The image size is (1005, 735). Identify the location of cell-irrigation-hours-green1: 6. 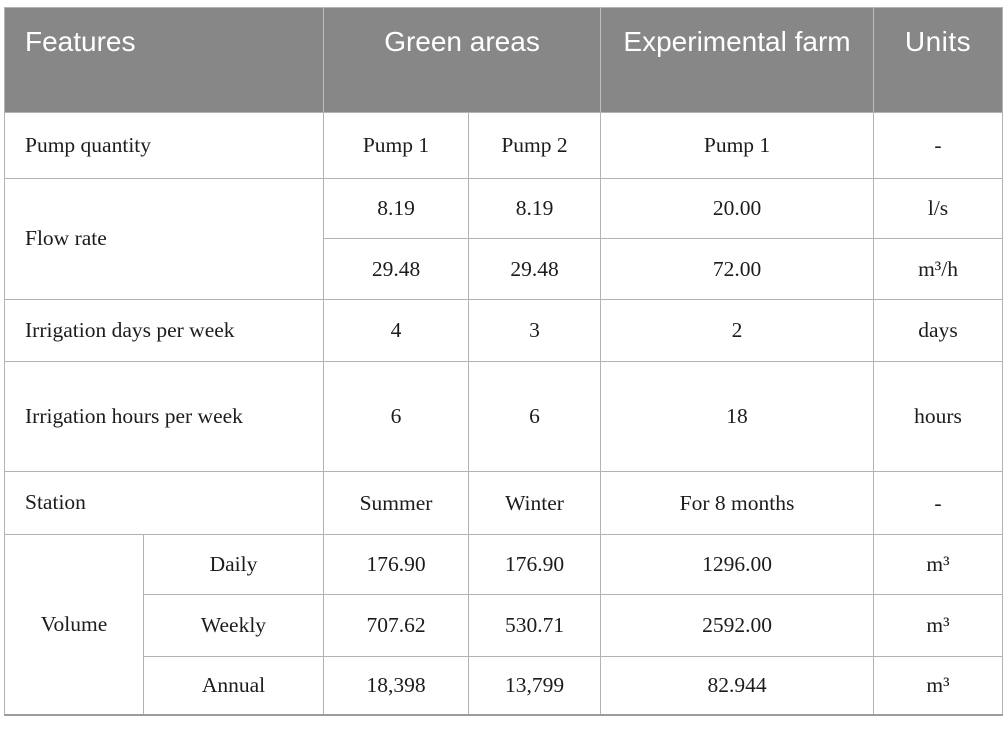
(396, 416).